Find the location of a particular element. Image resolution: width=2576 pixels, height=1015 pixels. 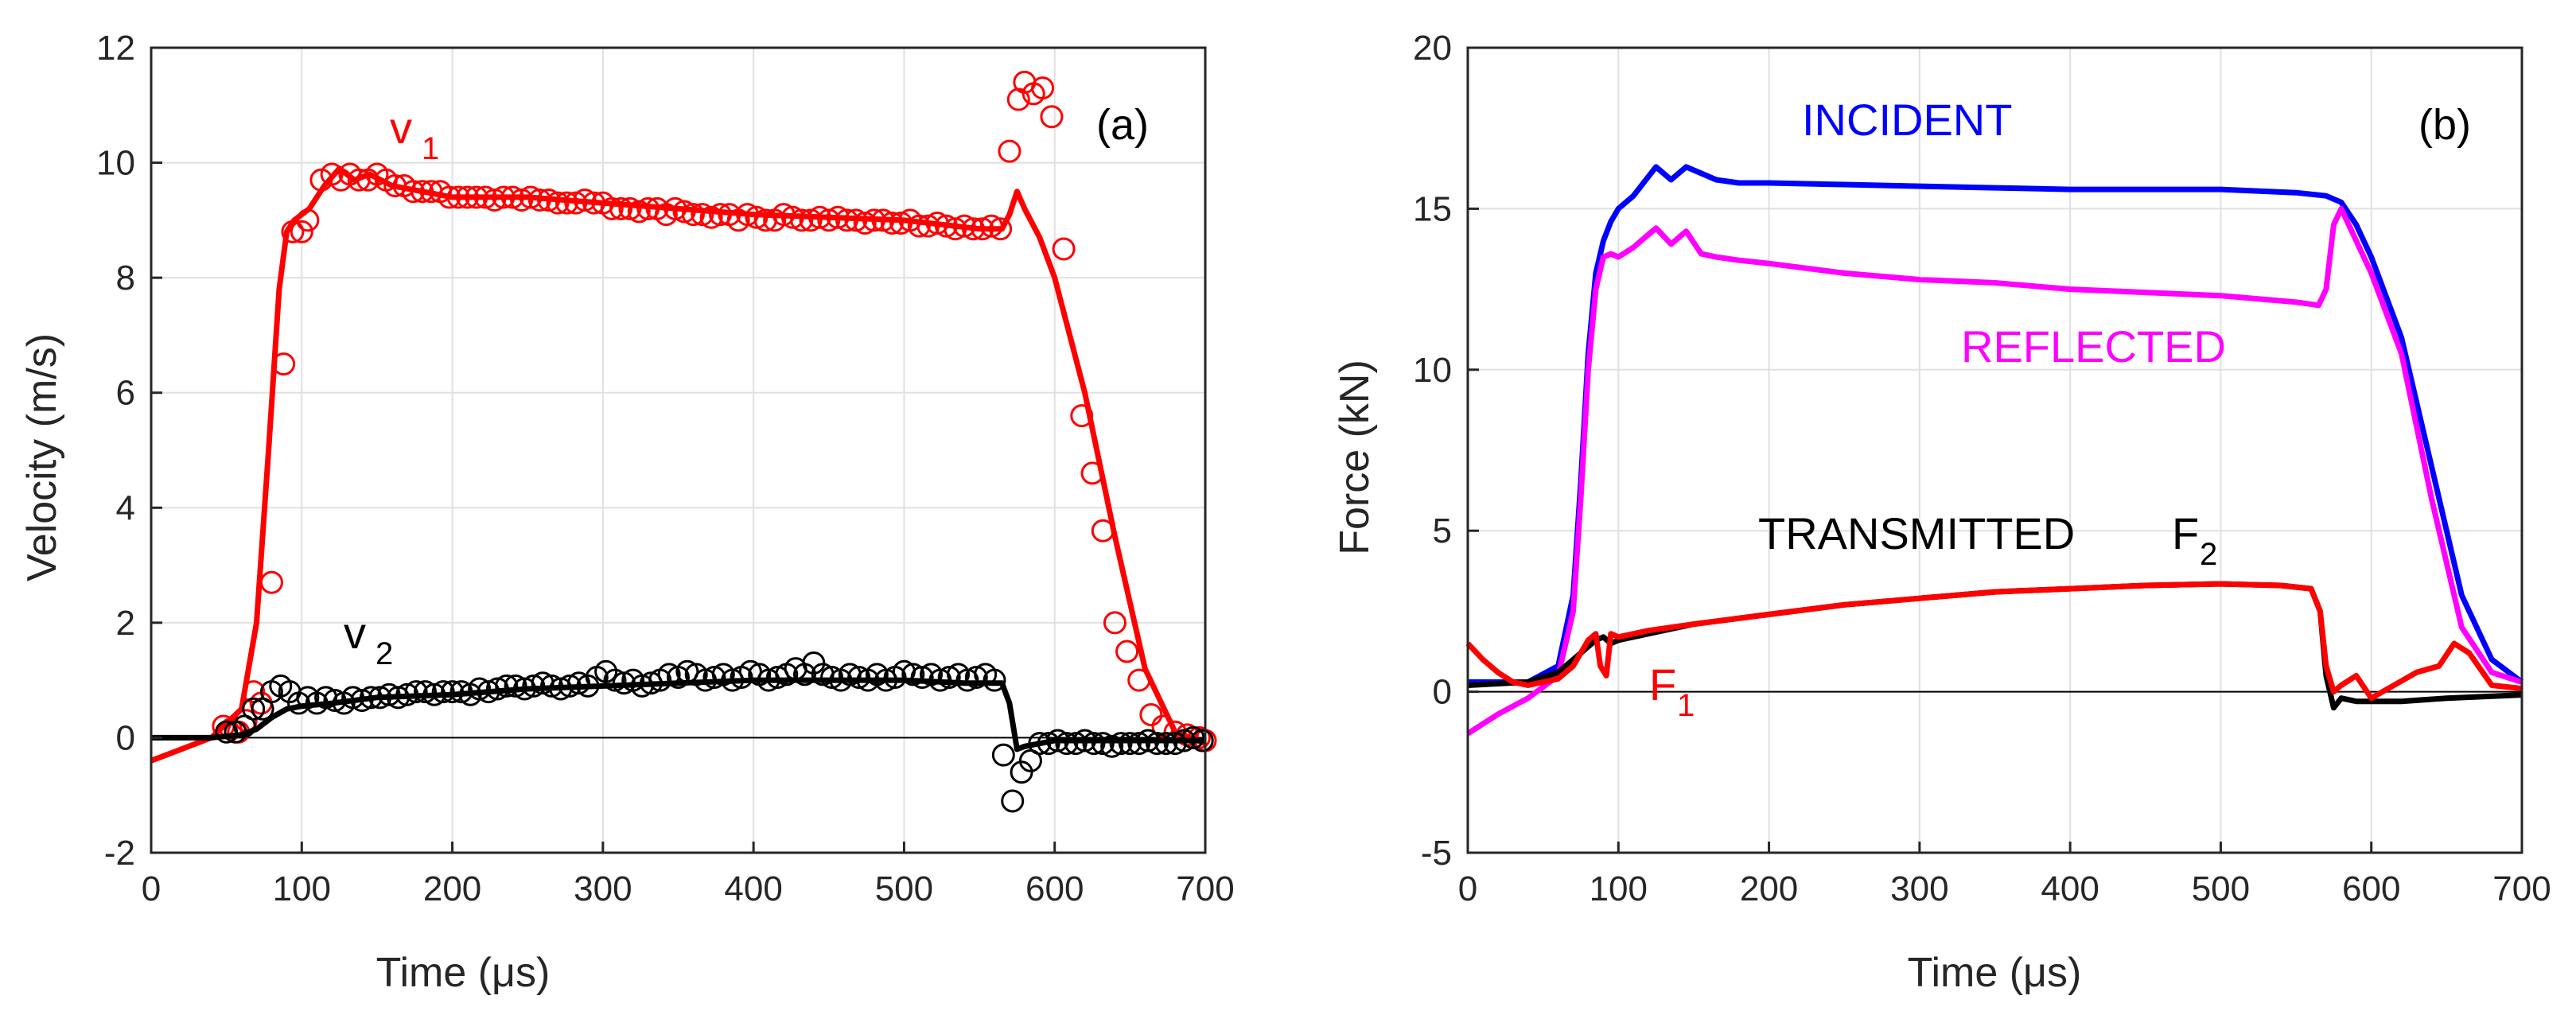

panel-b-x-tick-label: 500 is located at coordinates (2221, 888).